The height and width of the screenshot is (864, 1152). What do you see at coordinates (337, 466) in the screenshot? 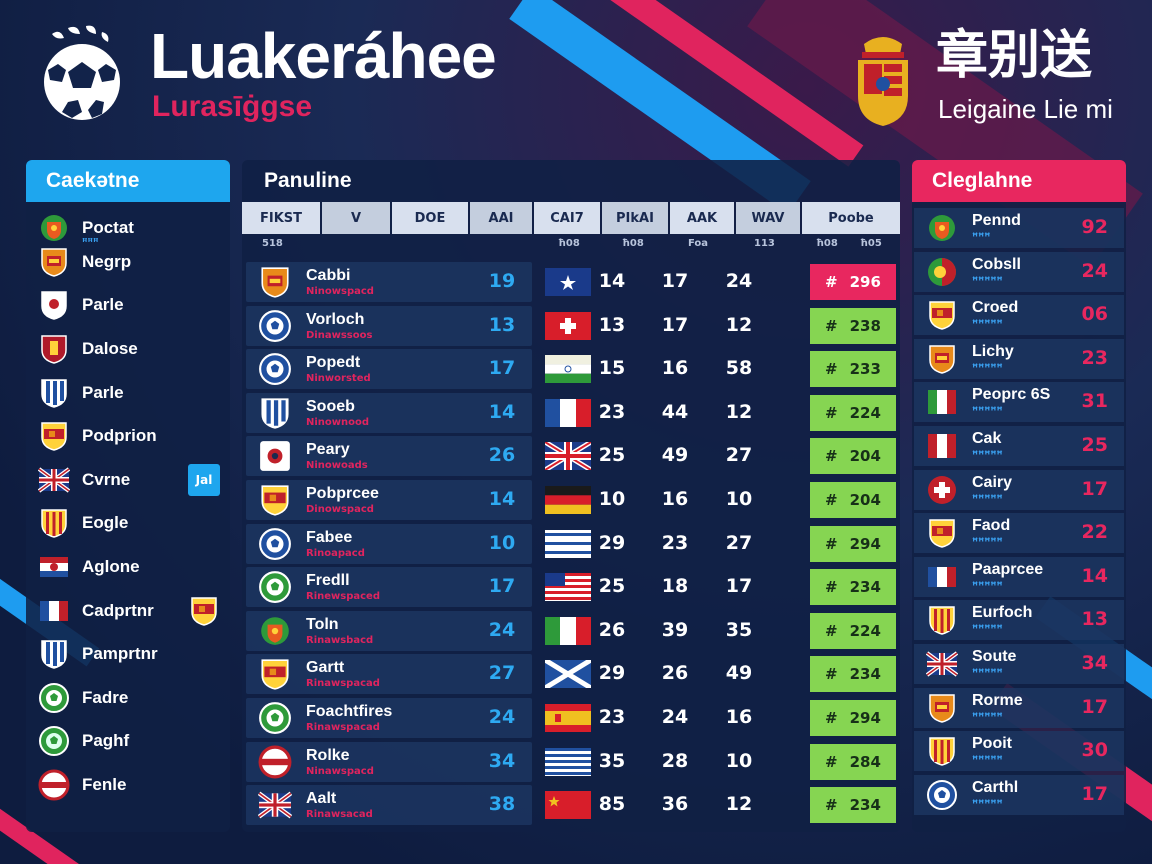
I see `team-subtitle: Ninowoads` at bounding box center [337, 466].